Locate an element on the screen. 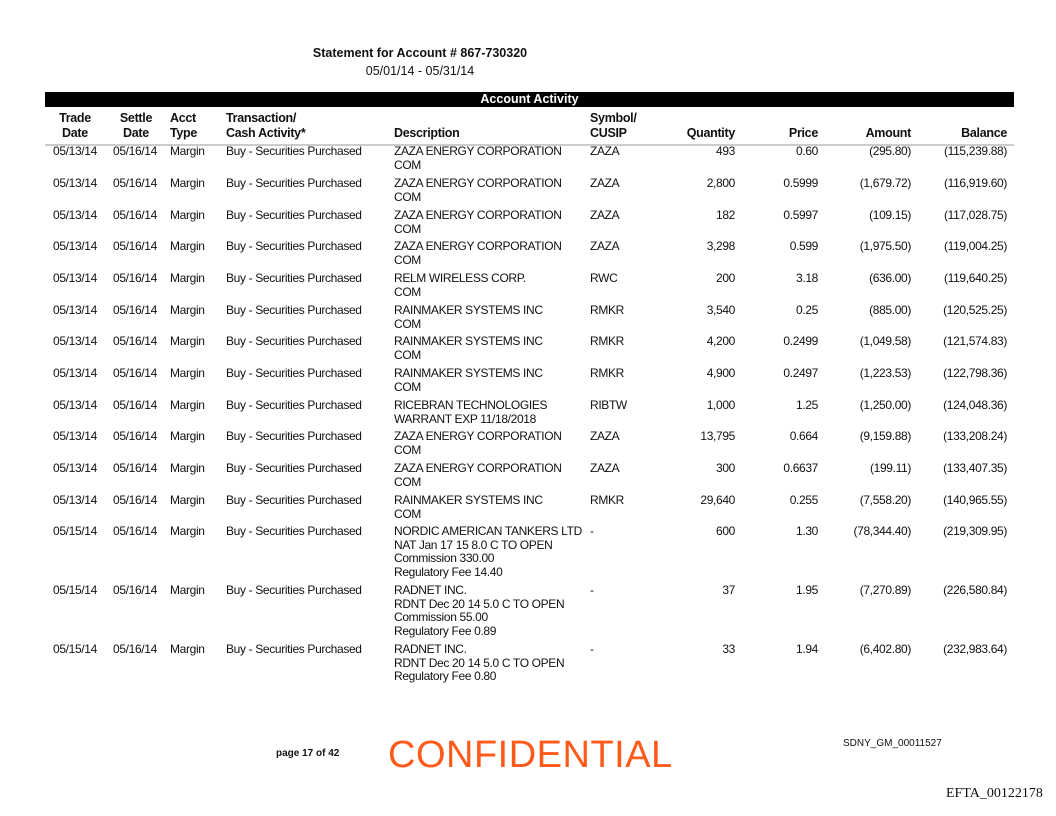 This screenshot has width=1056, height=816. bates-number: SDNY_GM_00011527 is located at coordinates (892, 743).